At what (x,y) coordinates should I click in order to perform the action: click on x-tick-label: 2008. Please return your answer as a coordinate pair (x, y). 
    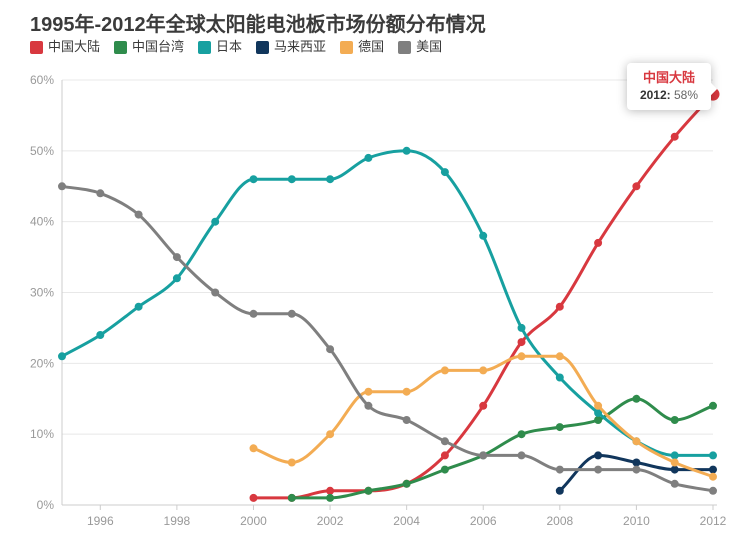
    Looking at the image, I should click on (559, 521).